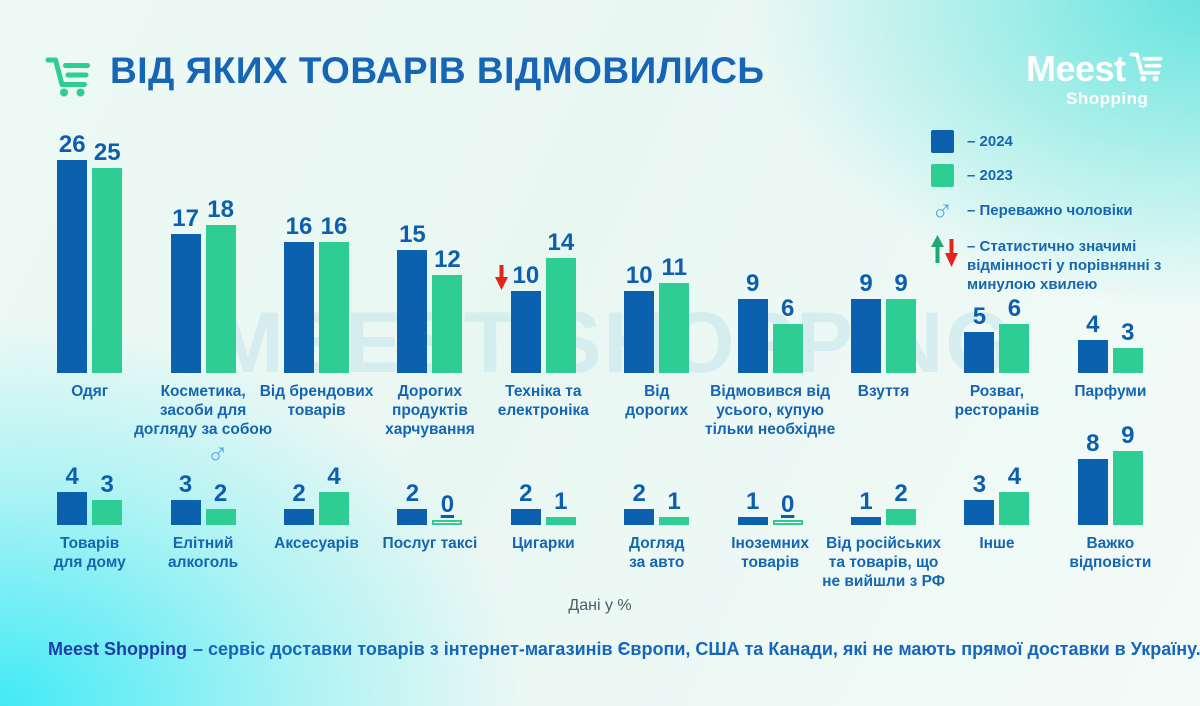  I want to click on category-label: Дорогих продуктів харчування, so click(430, 410).